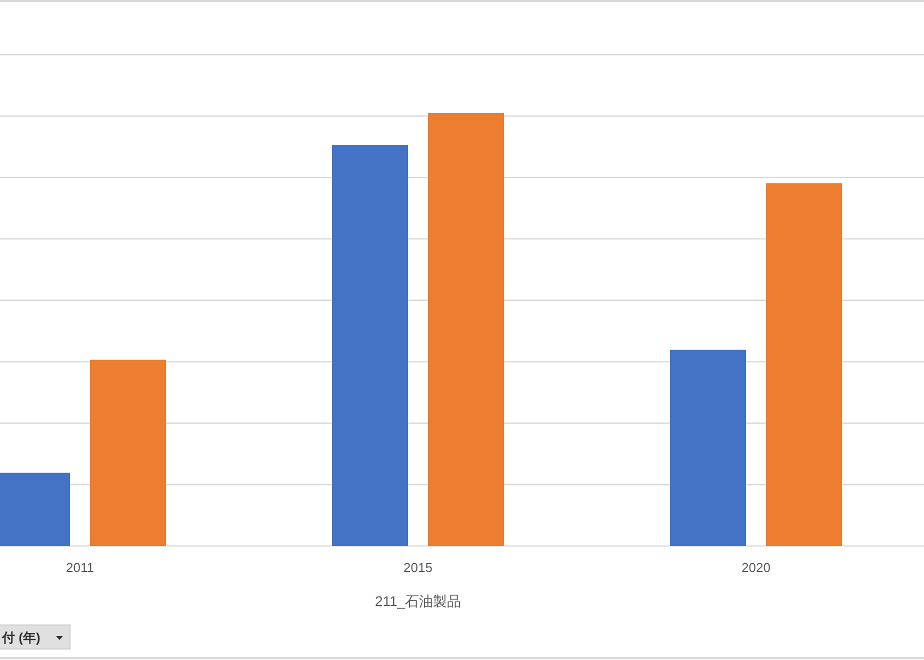 This screenshot has width=924, height=660. What do you see at coordinates (418, 567) in the screenshot?
I see `x-tick-label: 2015` at bounding box center [418, 567].